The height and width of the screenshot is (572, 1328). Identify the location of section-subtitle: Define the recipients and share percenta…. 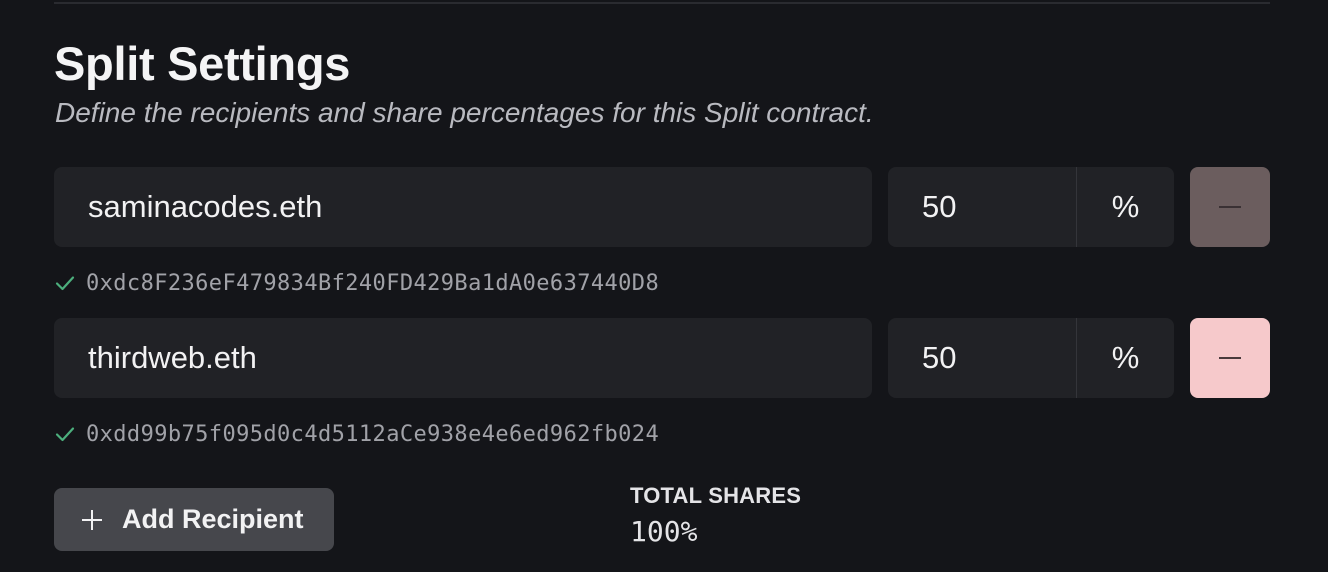
(464, 112).